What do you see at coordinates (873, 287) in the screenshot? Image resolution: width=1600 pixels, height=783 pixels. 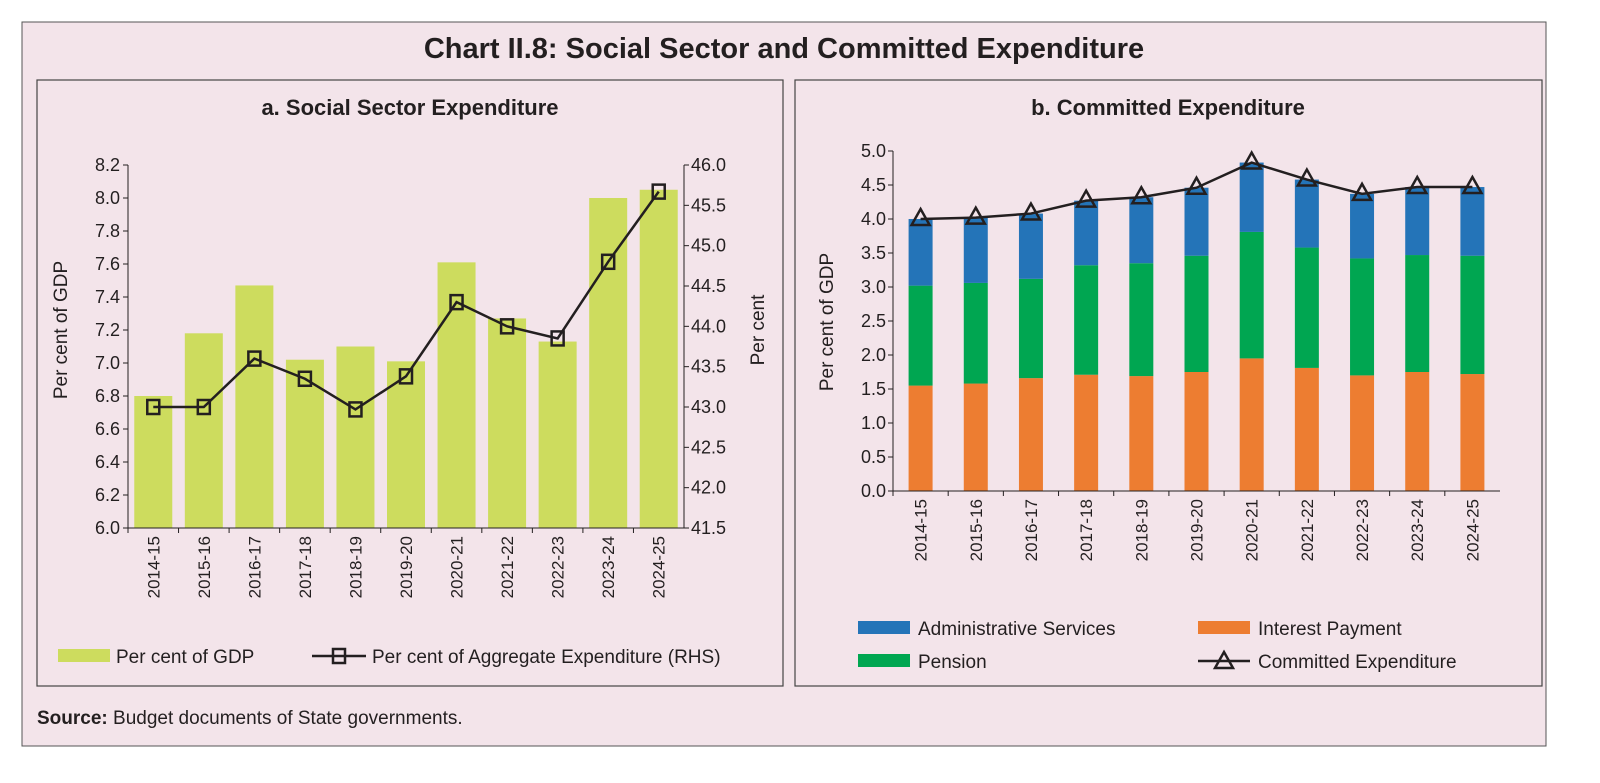 I see `y-tick-label: 3.0` at bounding box center [873, 287].